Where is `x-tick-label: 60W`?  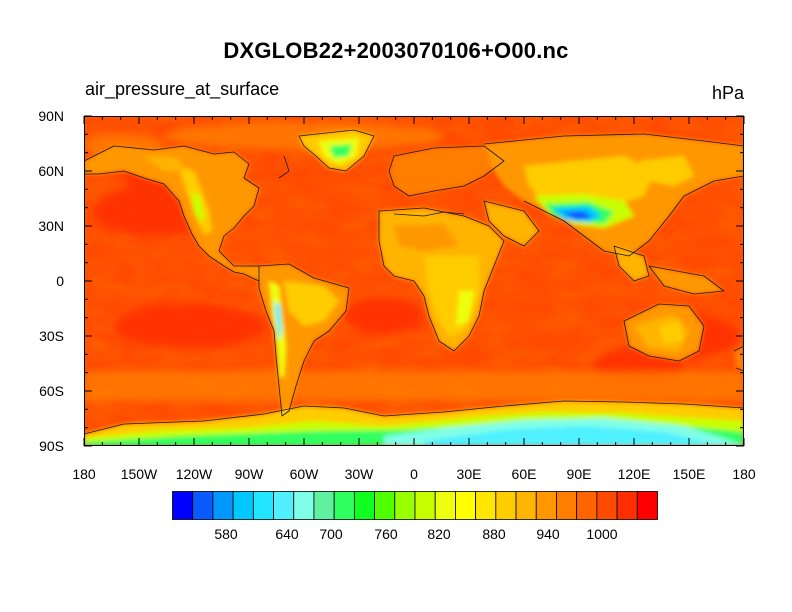
x-tick-label: 60W is located at coordinates (304, 474).